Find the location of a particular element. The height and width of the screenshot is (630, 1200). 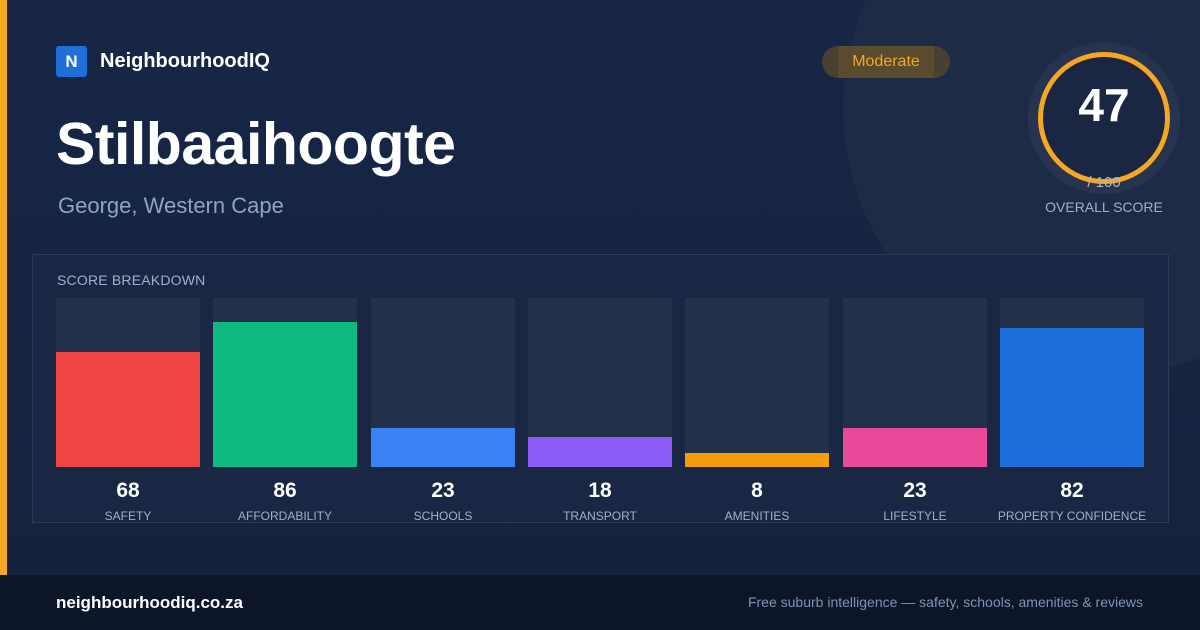

overall-score-caption: OVERALL SCORE is located at coordinates (1104, 207).